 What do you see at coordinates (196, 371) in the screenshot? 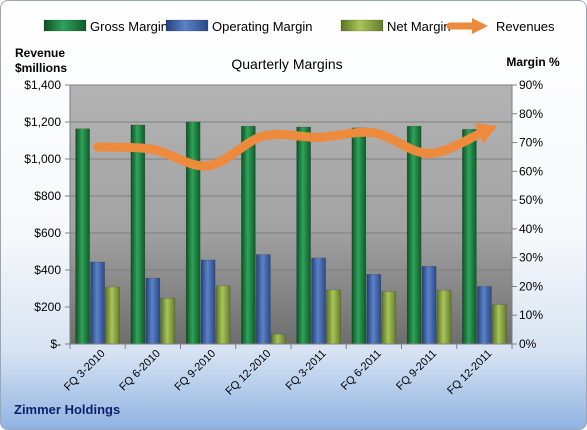
I see `x-tick-label-2: FQ 9-2010` at bounding box center [196, 371].